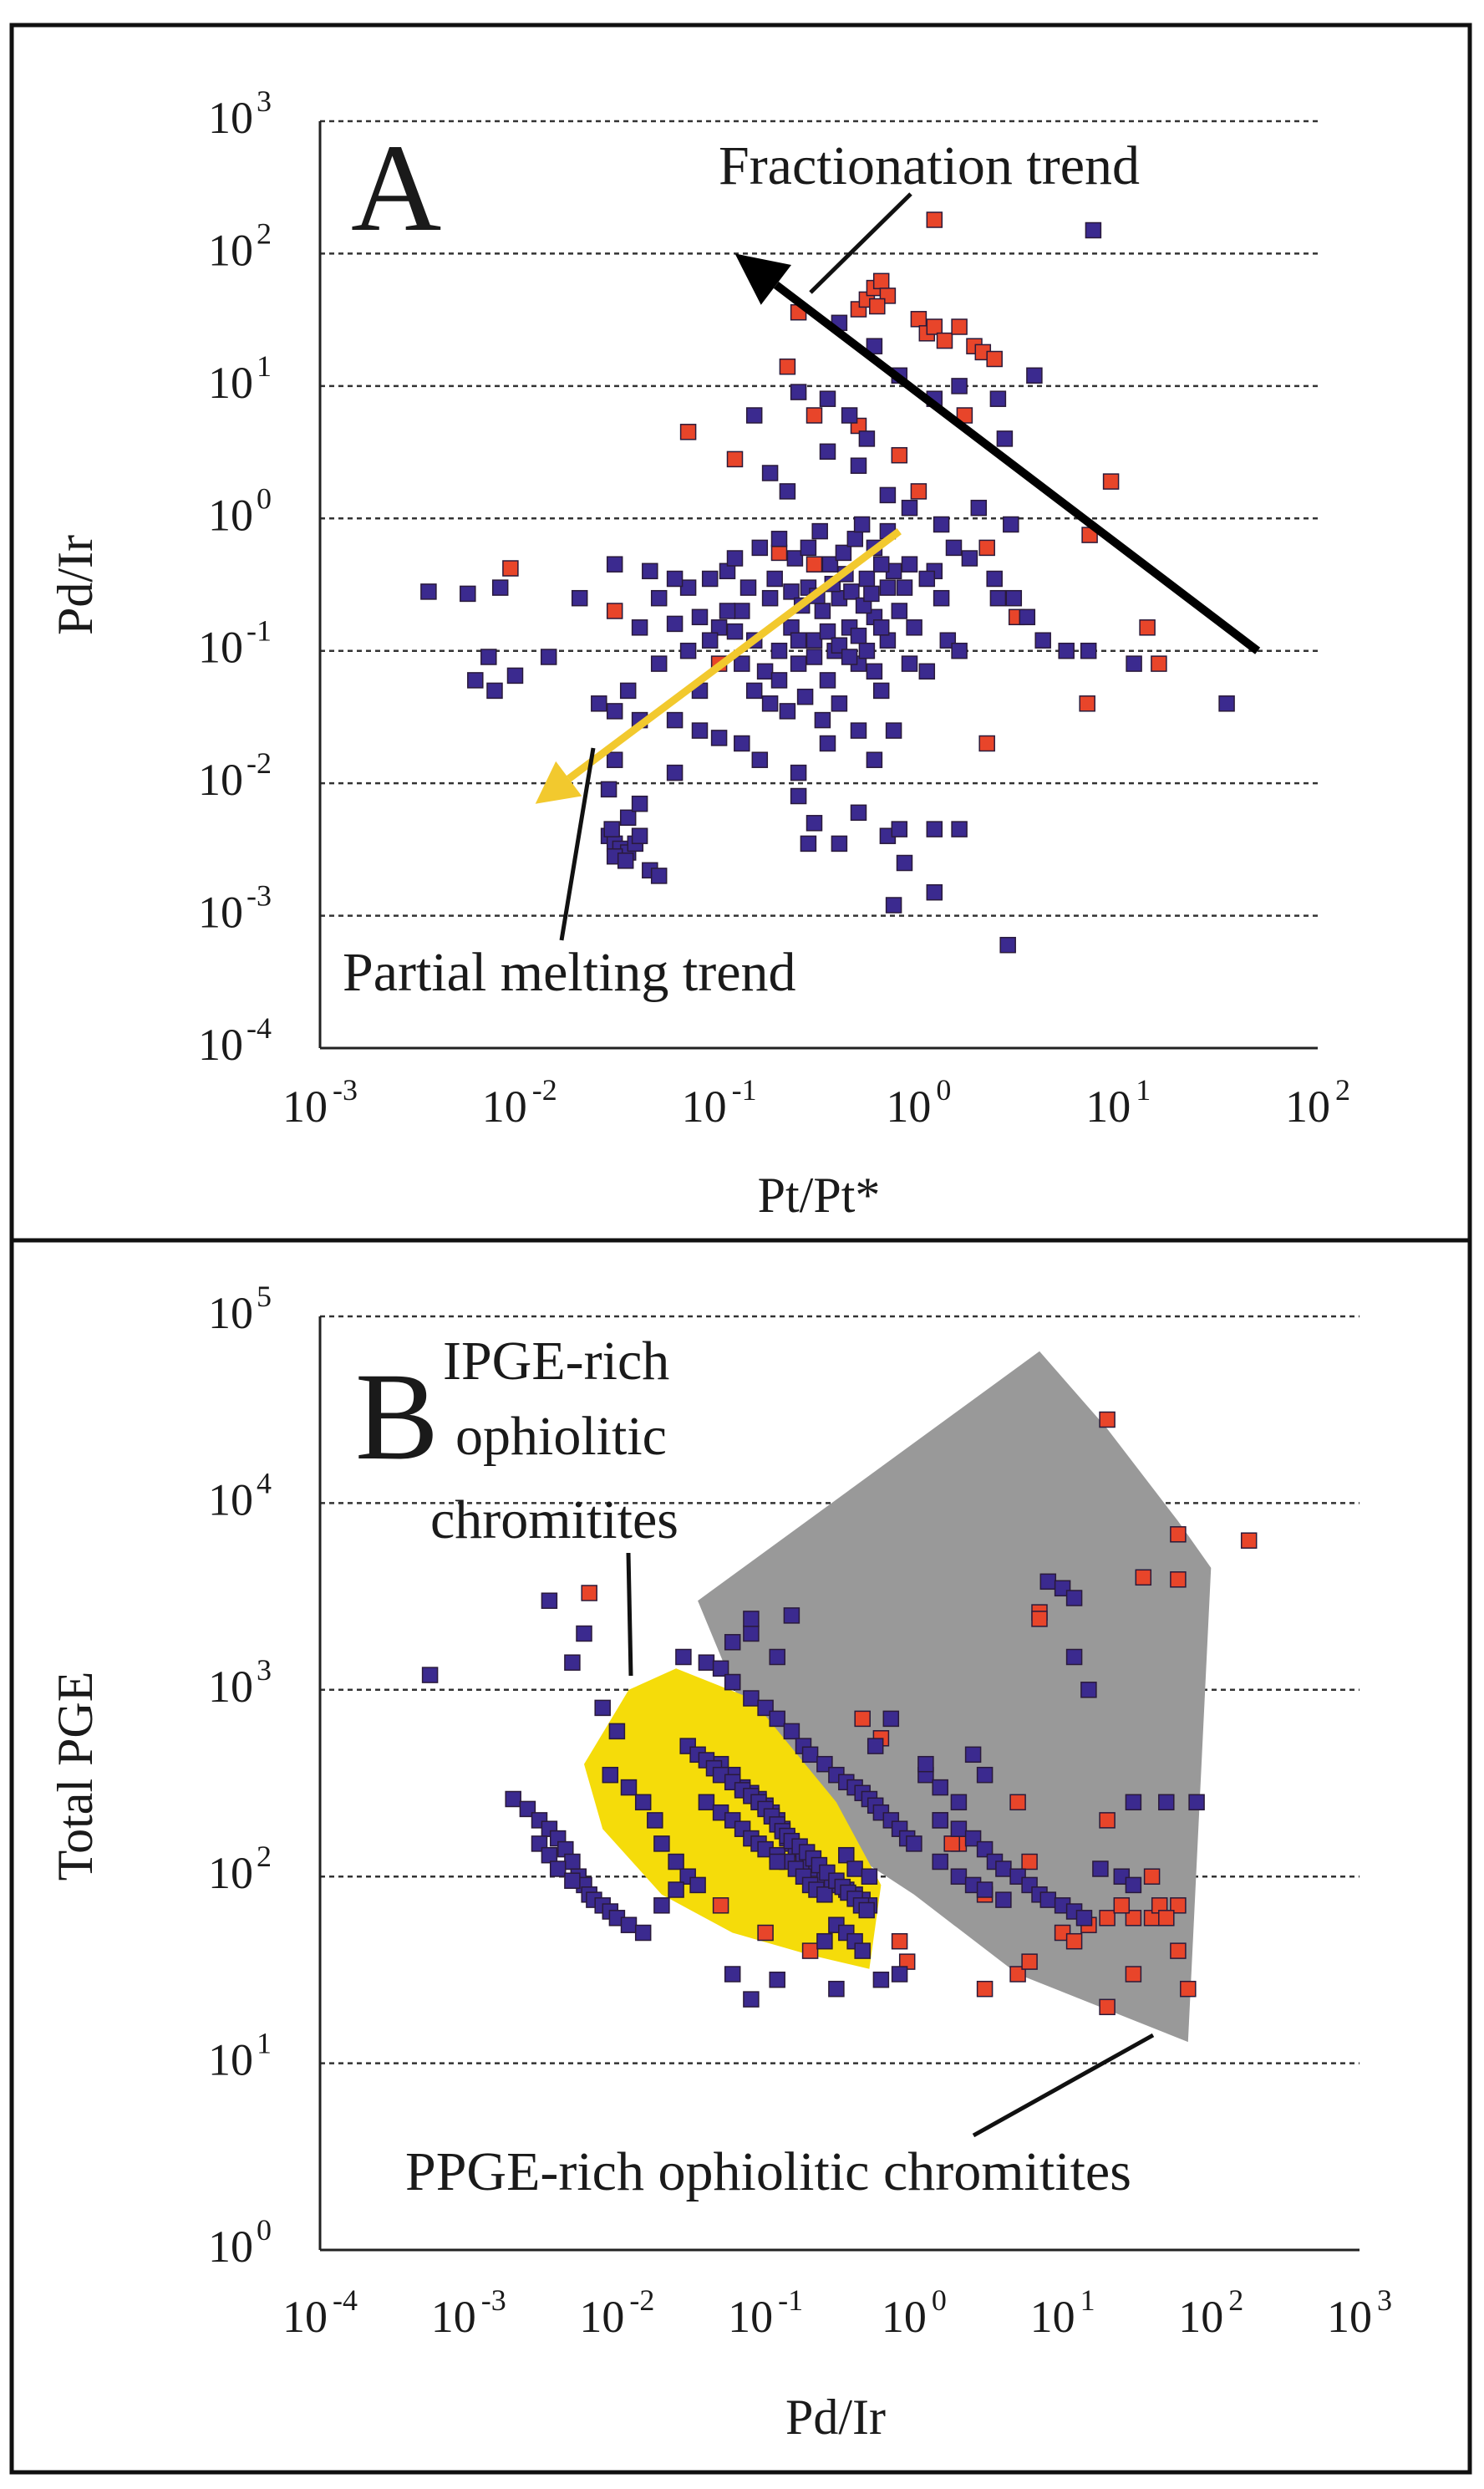 Image resolution: width=1484 pixels, height=2489 pixels. I want to click on y-tick-label: 10 5, so click(240, 1309).